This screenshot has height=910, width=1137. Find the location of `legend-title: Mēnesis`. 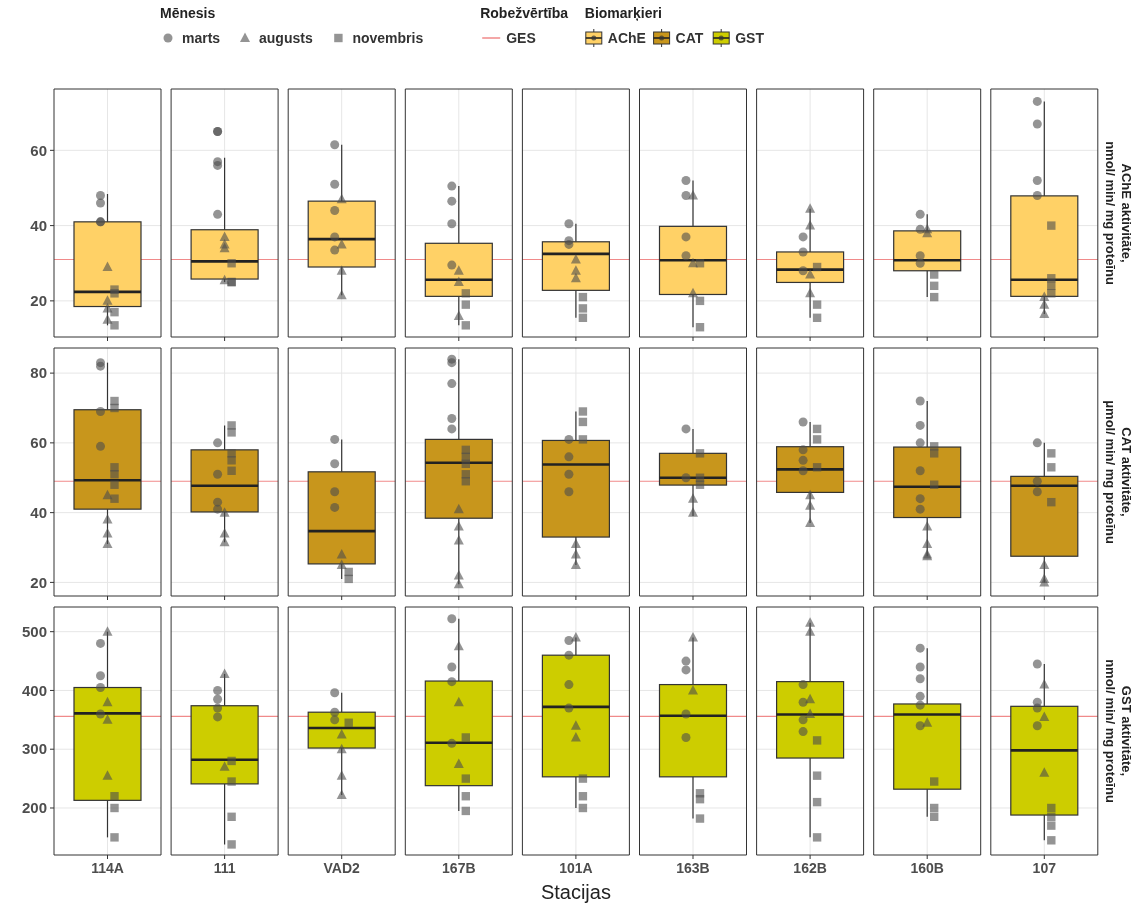

legend-title: Mēnesis is located at coordinates (188, 13).